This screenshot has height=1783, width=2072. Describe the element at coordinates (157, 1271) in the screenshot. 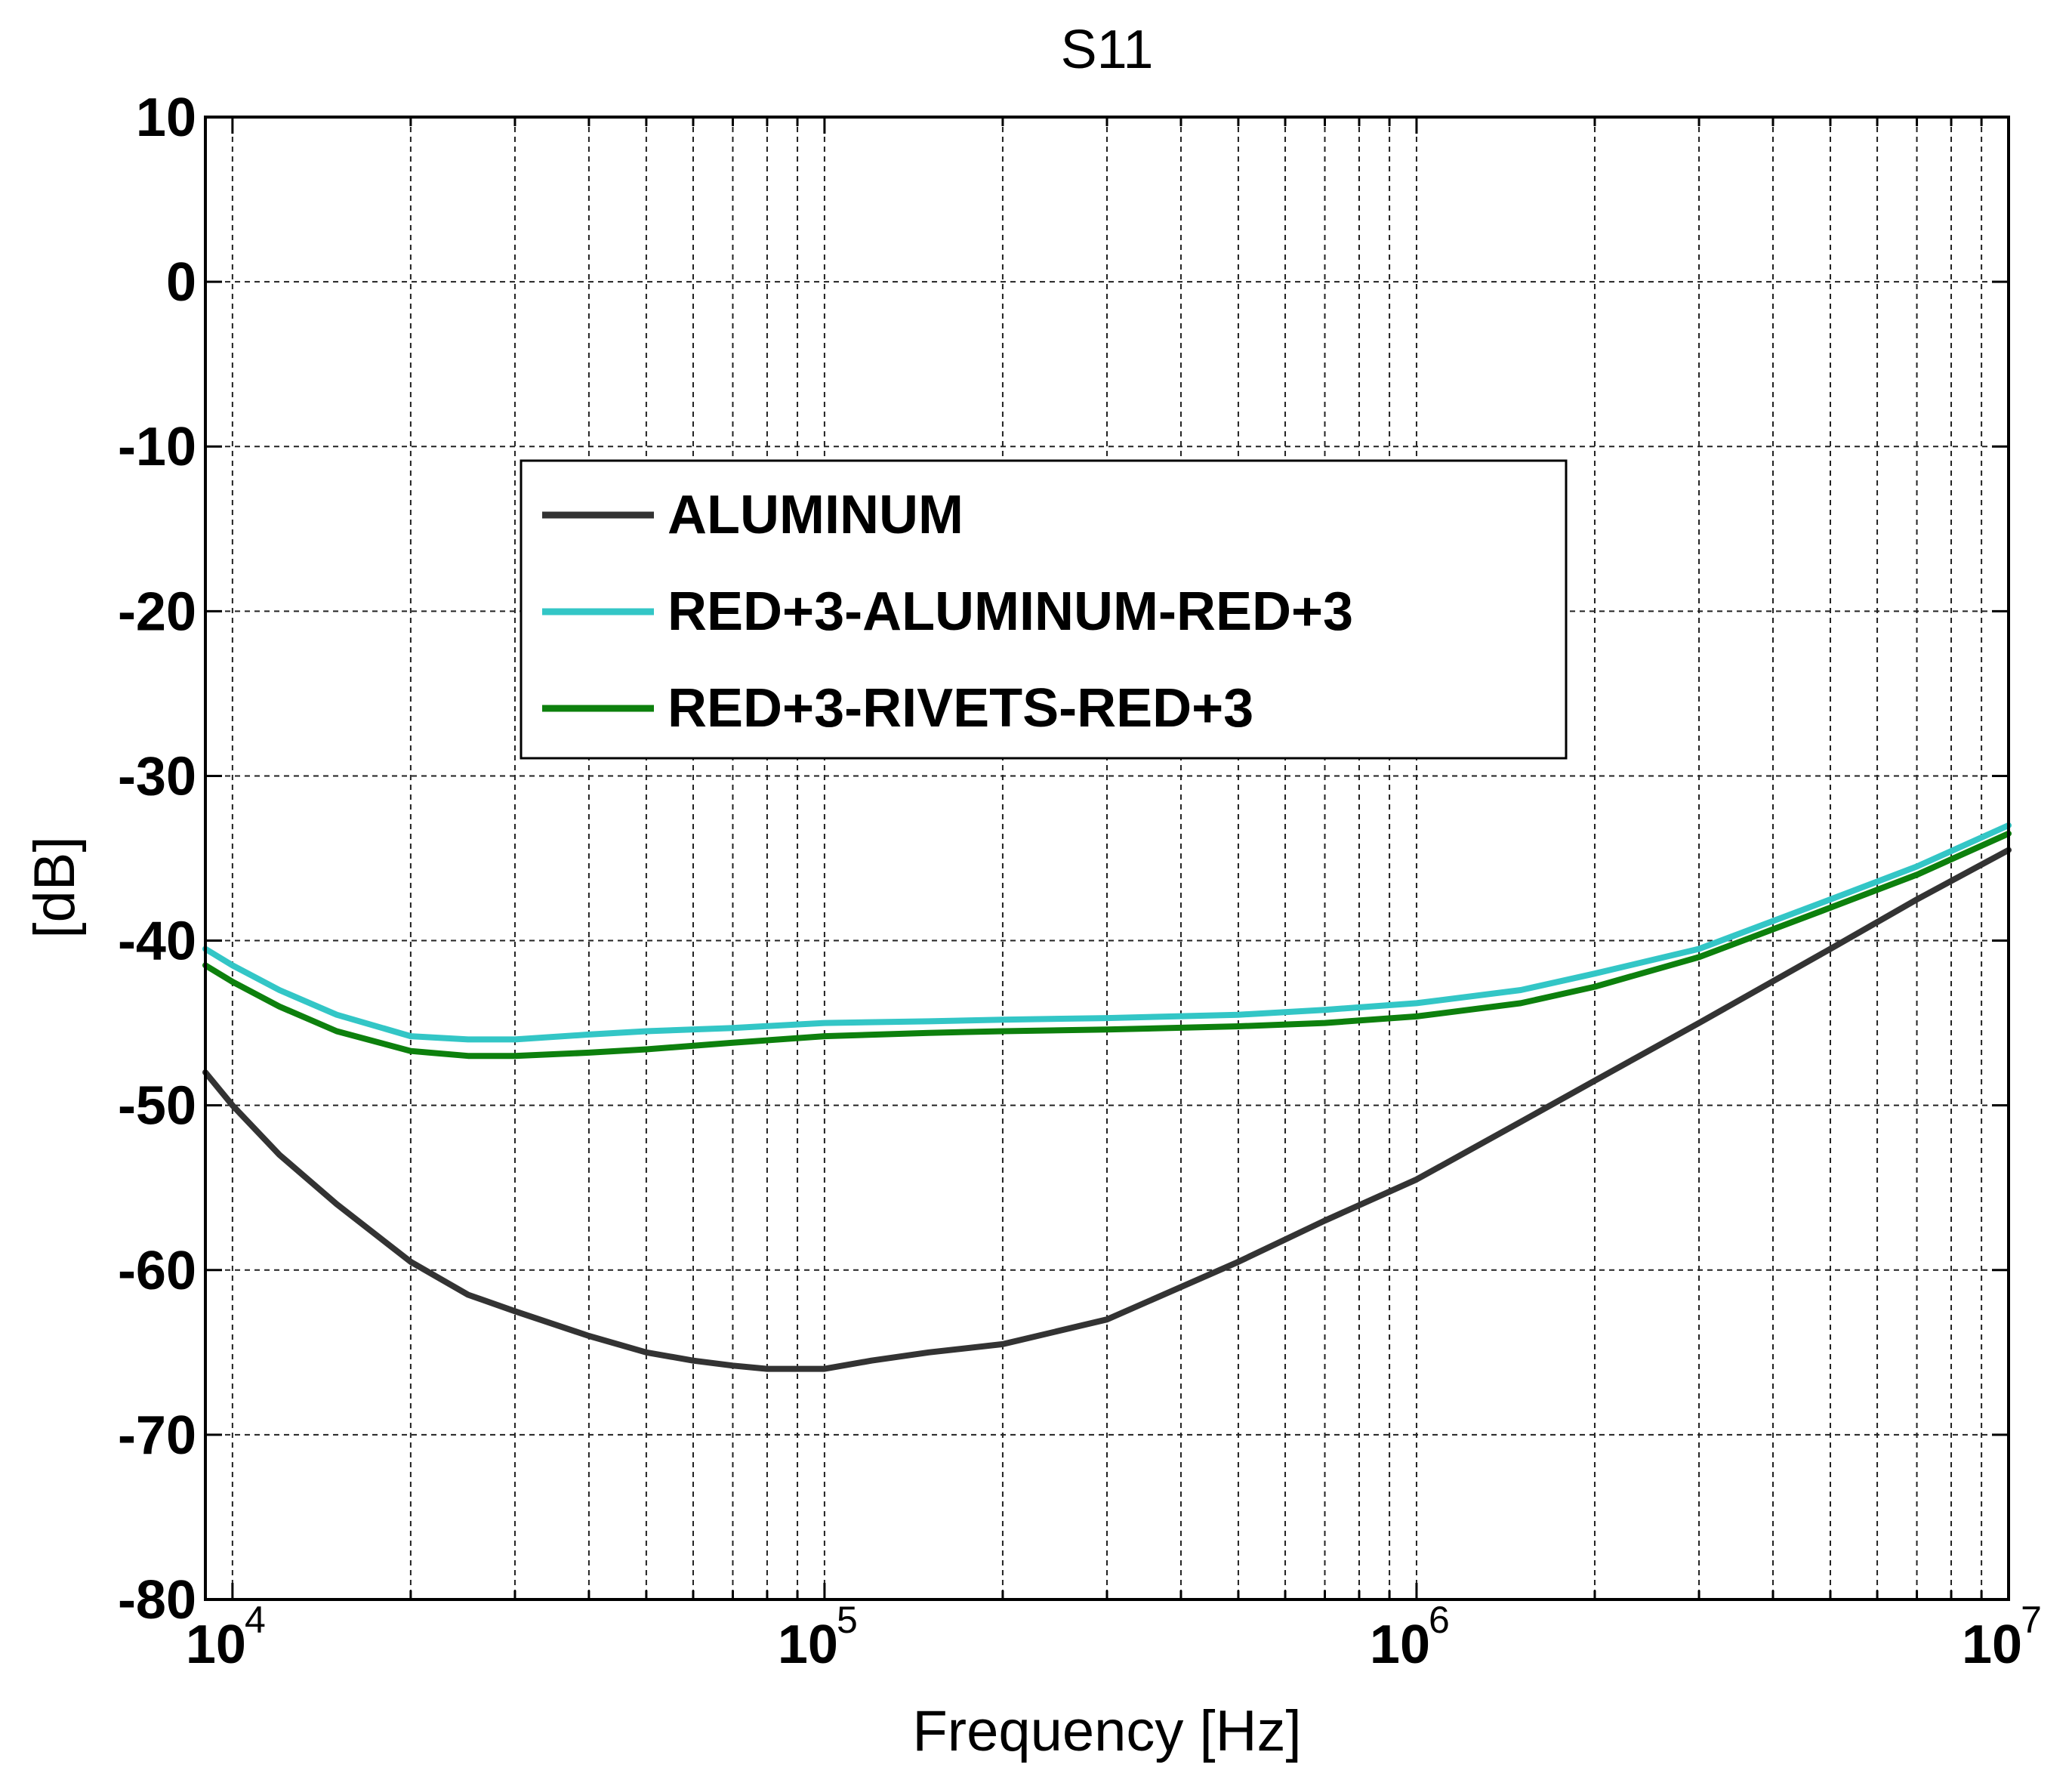

I see `y-tick-label: -60` at that location.